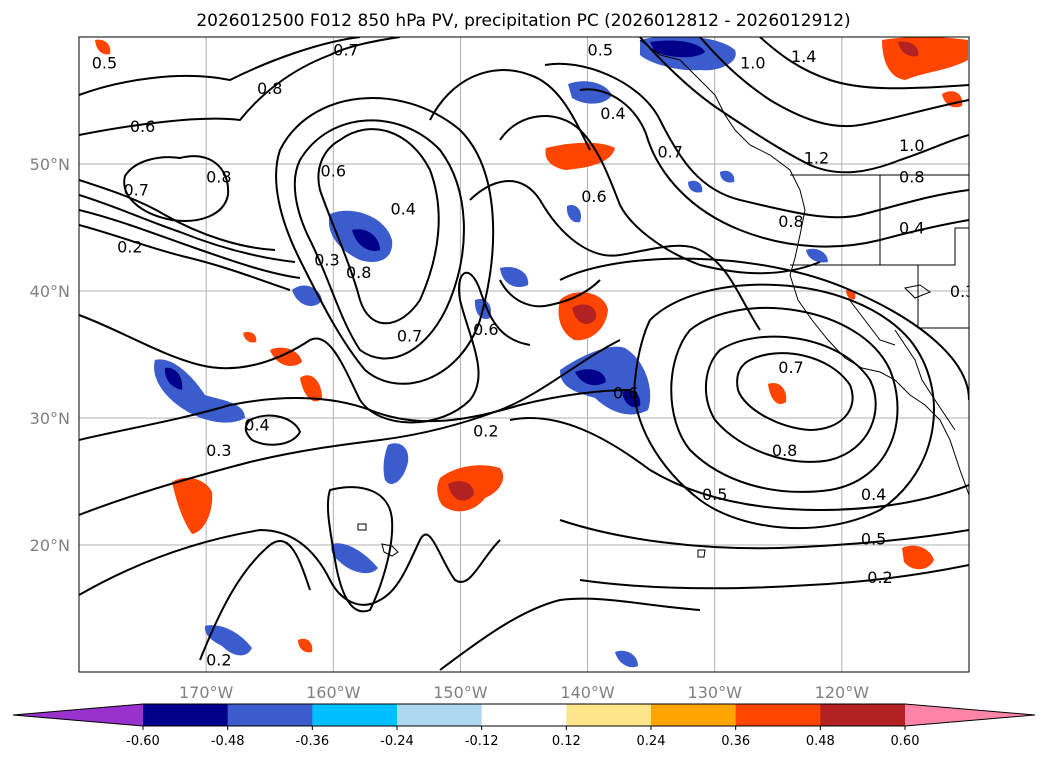 The height and width of the screenshot is (765, 1047). What do you see at coordinates (50, 291) in the screenshot?
I see `y-tick-label: 40°N` at bounding box center [50, 291].